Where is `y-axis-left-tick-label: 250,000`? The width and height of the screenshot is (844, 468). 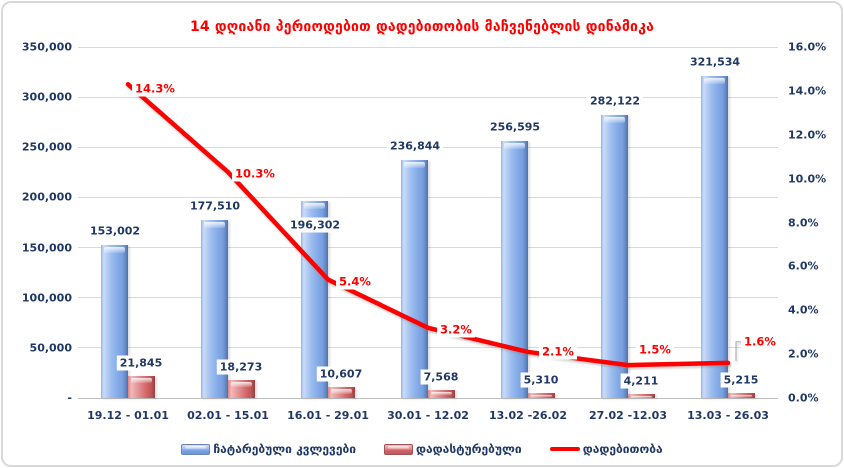
y-axis-left-tick-label: 250,000 is located at coordinates (46, 147).